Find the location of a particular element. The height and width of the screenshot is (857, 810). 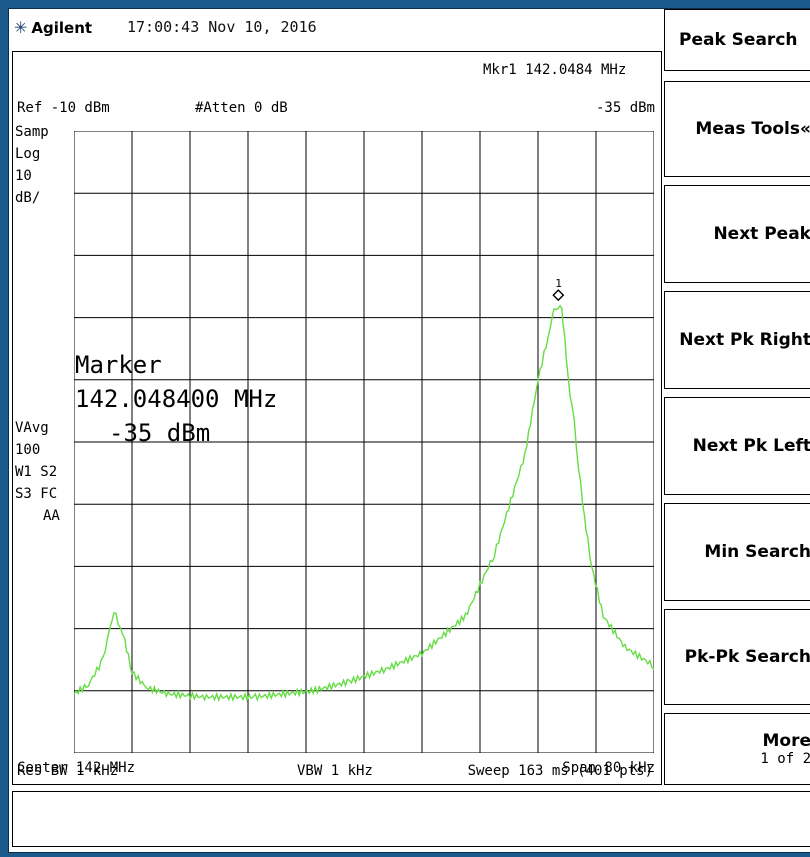

frequency-span: Span 80 kHz is located at coordinates (608, 768).